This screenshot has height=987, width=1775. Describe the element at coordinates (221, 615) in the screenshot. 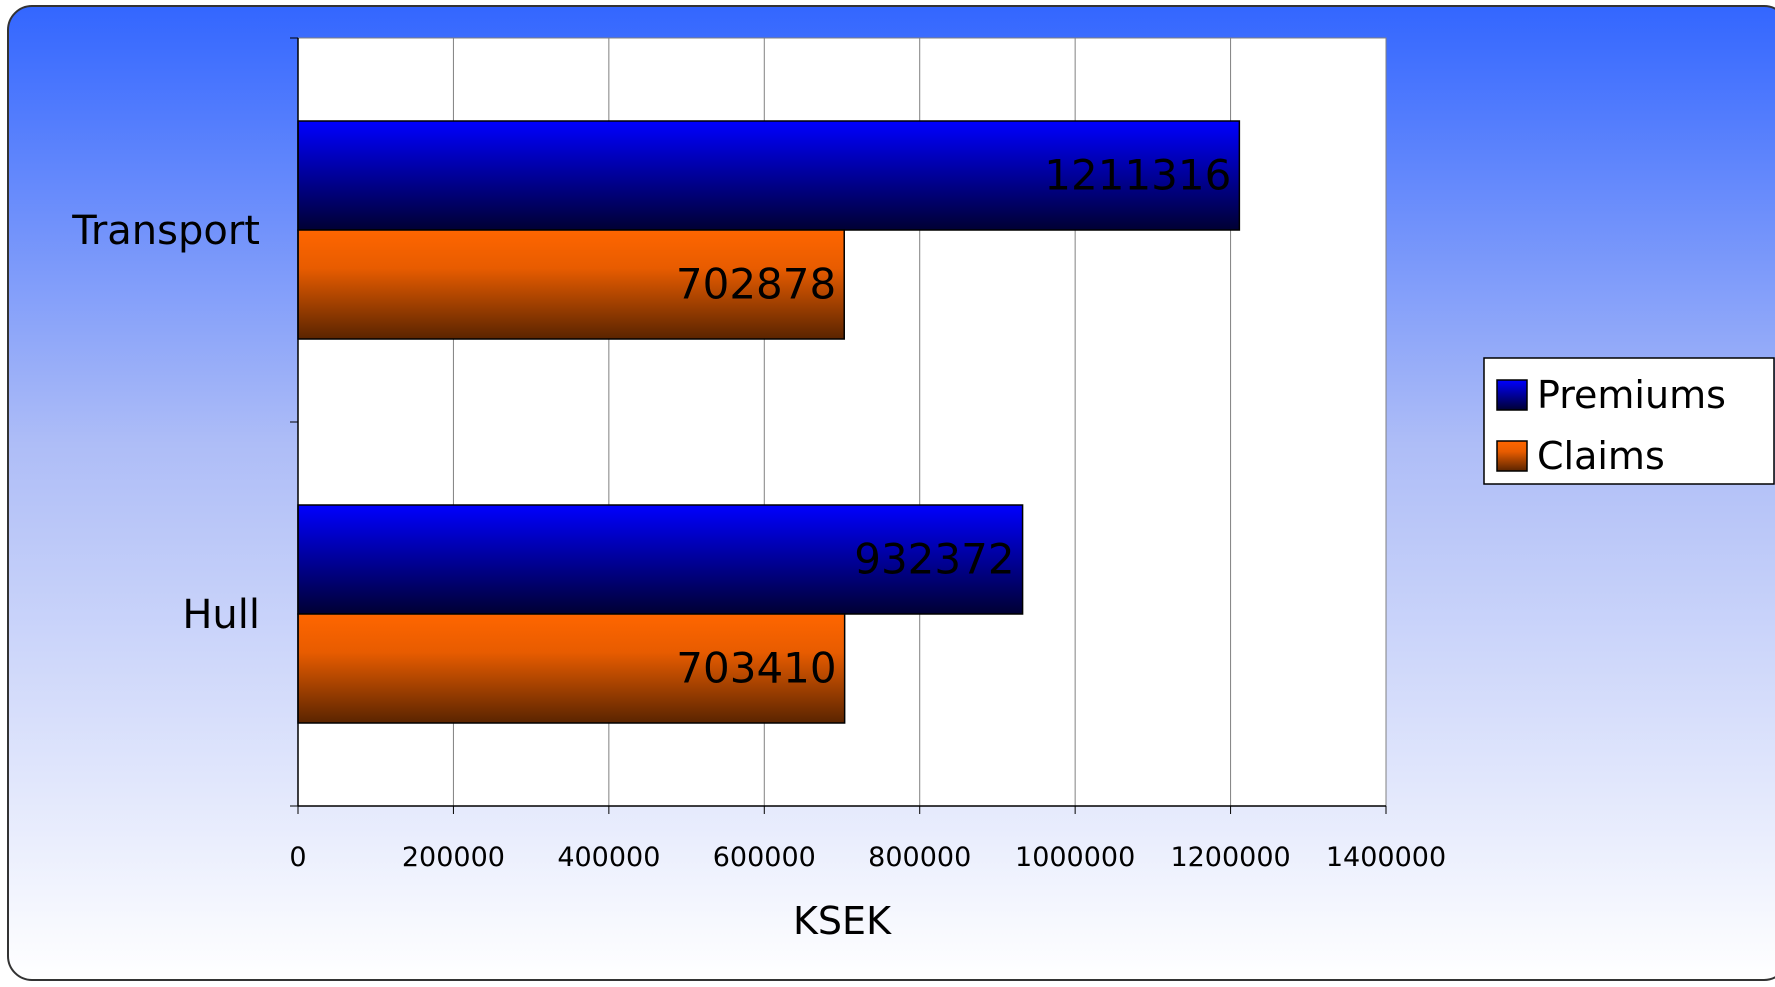

I see `category-label-hull: Hull` at that location.